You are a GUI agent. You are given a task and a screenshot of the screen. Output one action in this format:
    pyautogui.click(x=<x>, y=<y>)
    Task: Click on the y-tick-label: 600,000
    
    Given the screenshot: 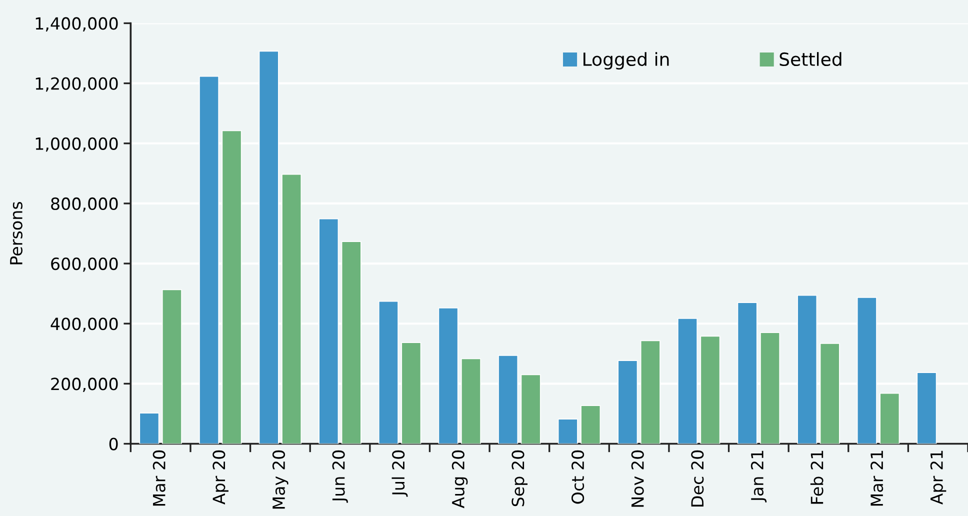 What is the action you would take?
    pyautogui.click(x=84, y=264)
    